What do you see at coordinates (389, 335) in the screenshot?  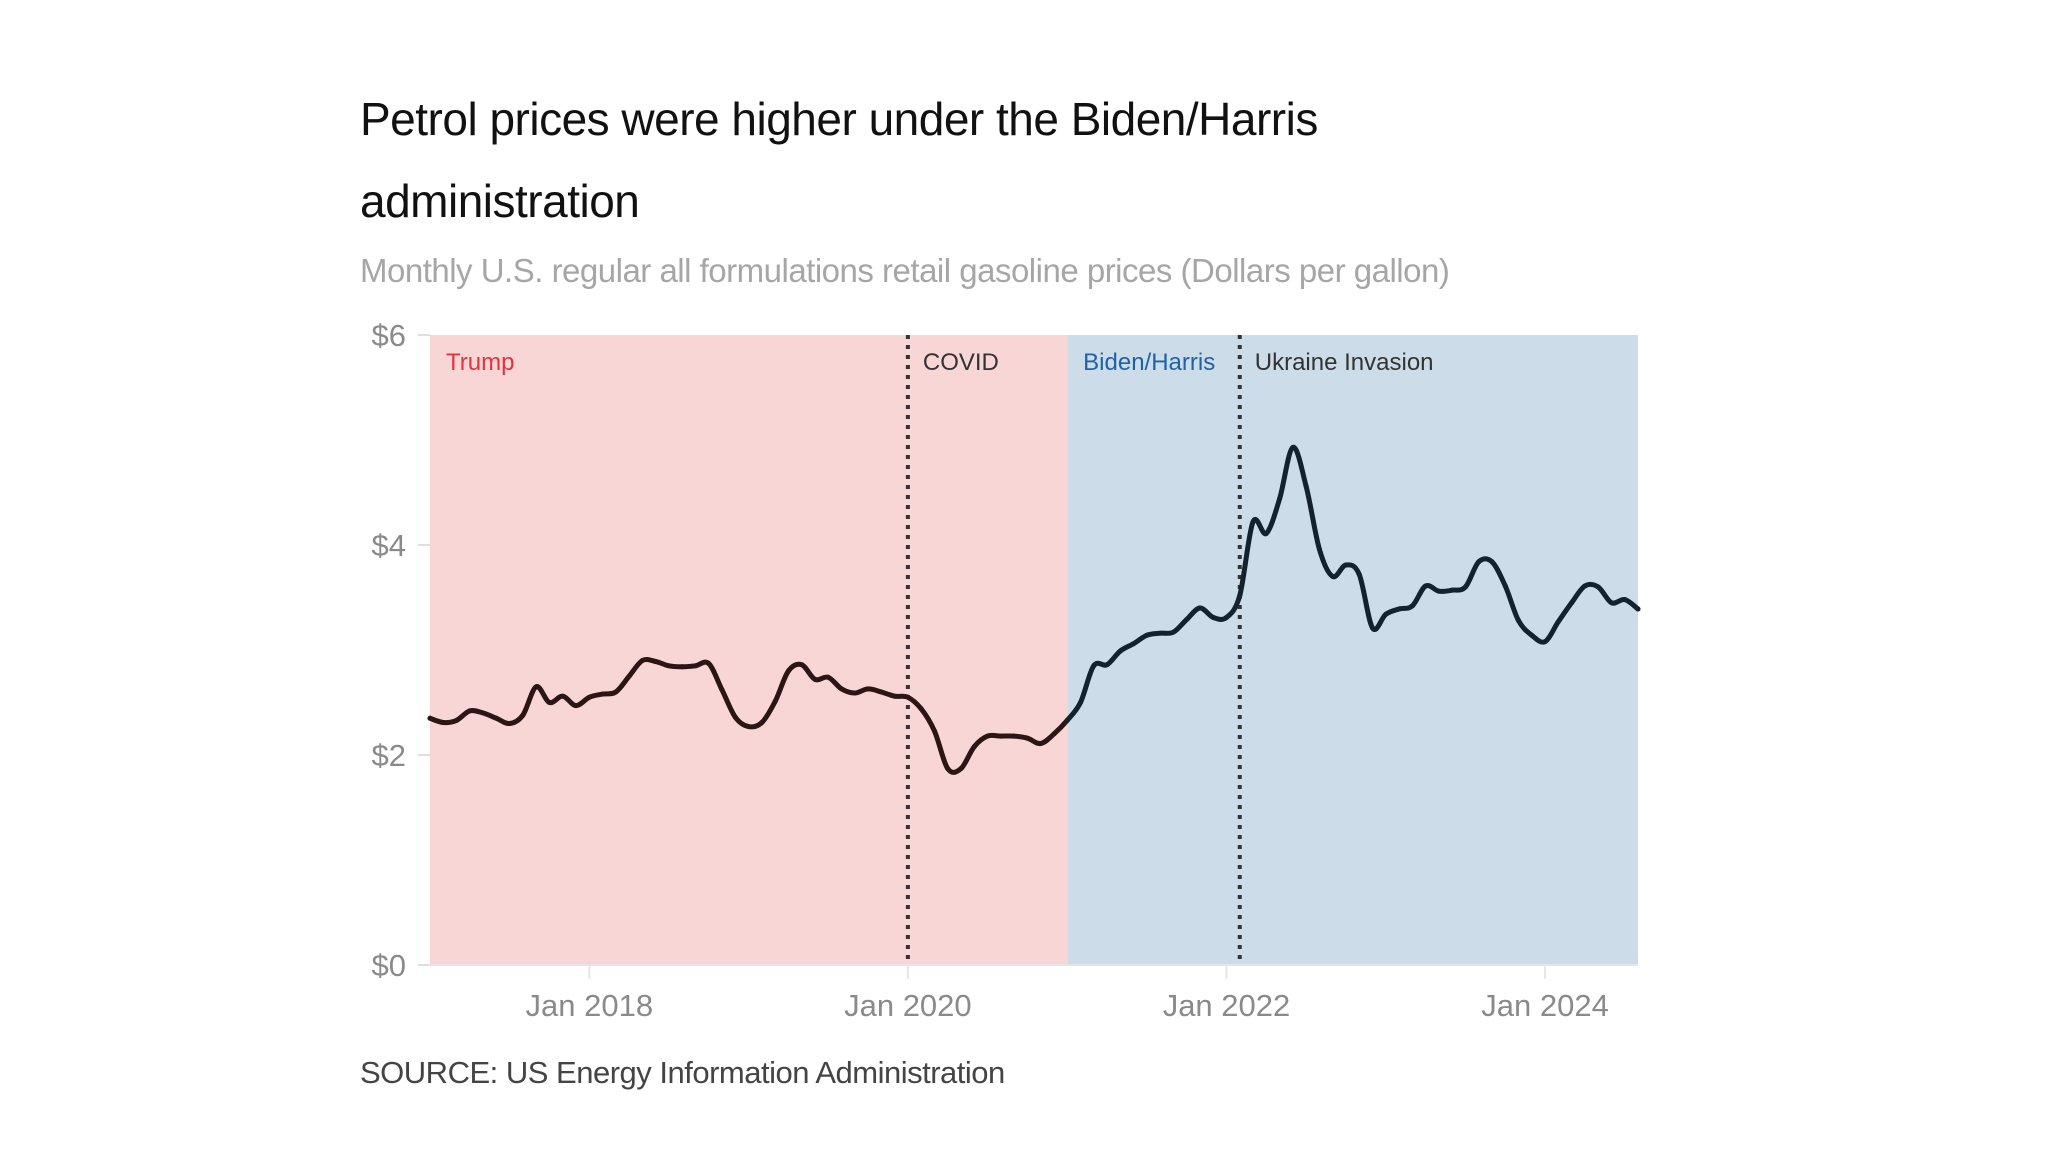 I see `y-tick-label: $6` at bounding box center [389, 335].